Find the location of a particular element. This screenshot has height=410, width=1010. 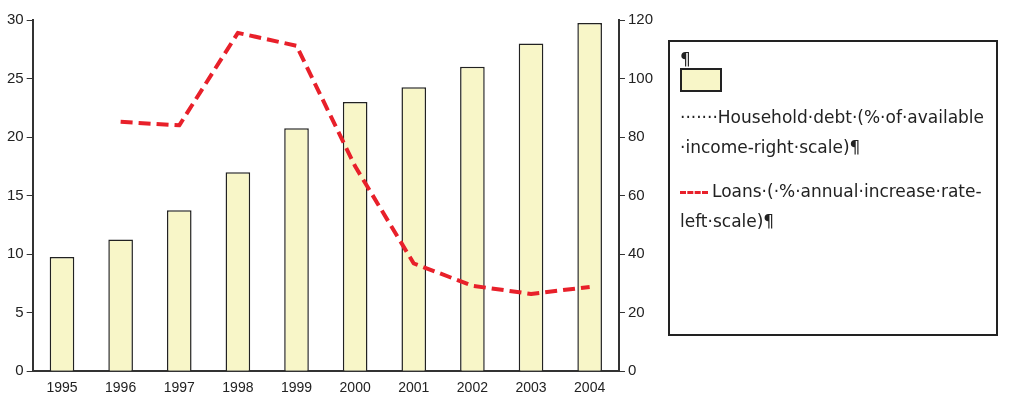

x-tick-label: 1999 is located at coordinates (296, 387).